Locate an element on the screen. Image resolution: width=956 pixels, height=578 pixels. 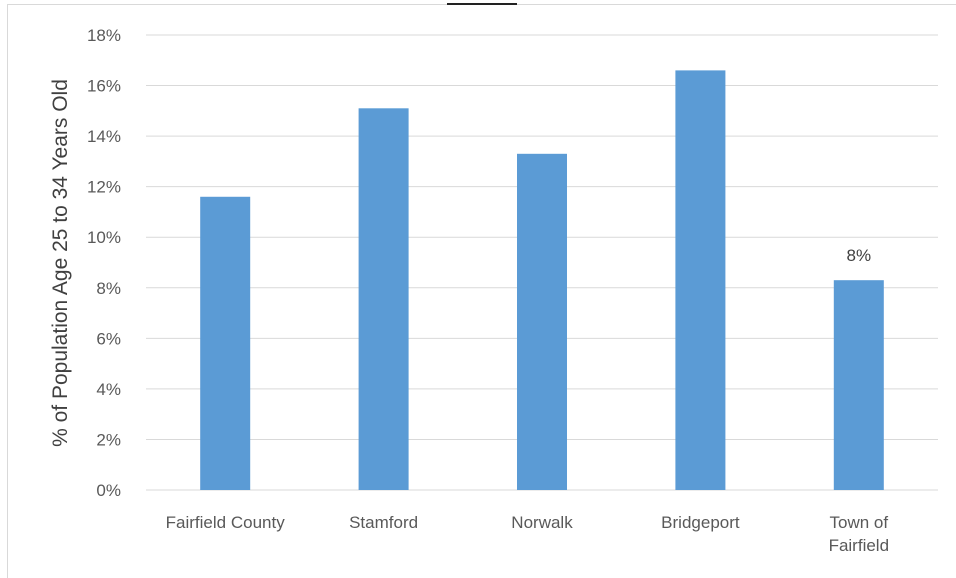
x-tick-label: Stamford is located at coordinates (383, 522).